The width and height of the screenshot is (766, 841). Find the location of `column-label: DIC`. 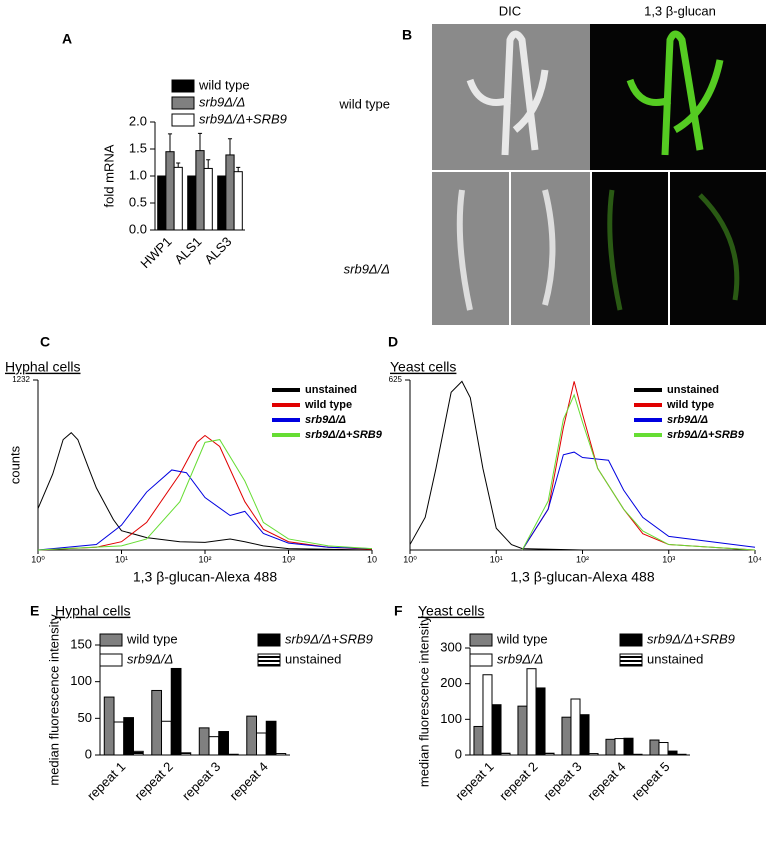

column-label: DIC is located at coordinates (510, 10).